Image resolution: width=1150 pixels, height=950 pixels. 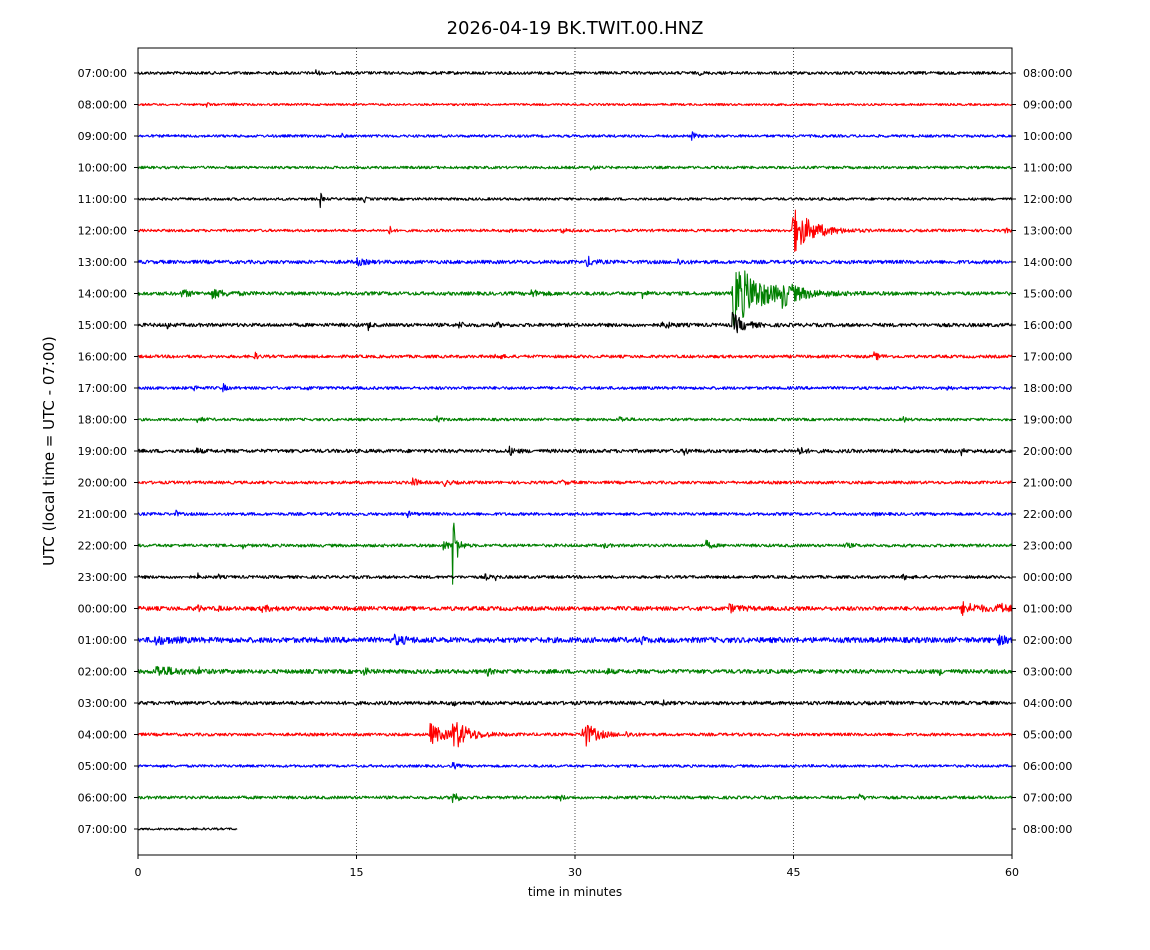 What do you see at coordinates (102, 199) in the screenshot?
I see `left-tick-label: 11:00:00` at bounding box center [102, 199].